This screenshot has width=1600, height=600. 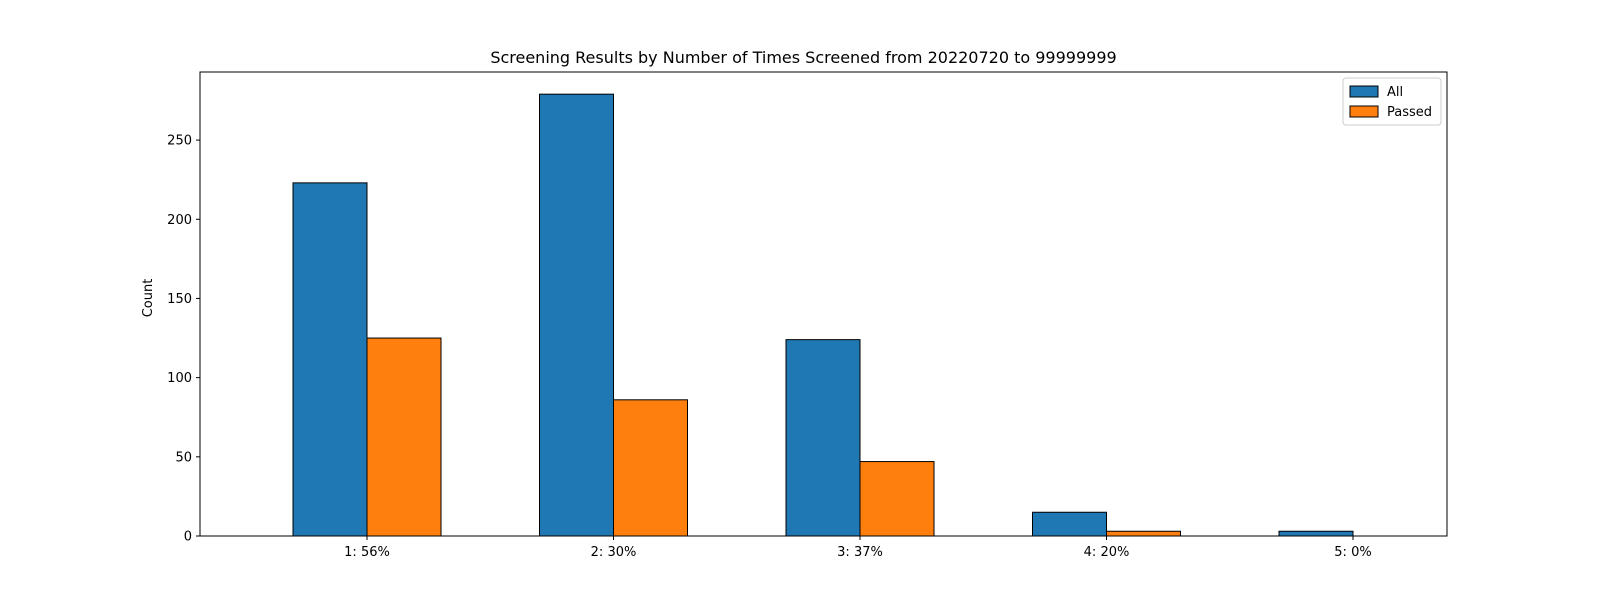 I want to click on x-tick-label: 4: 20%, so click(x=1107, y=552).